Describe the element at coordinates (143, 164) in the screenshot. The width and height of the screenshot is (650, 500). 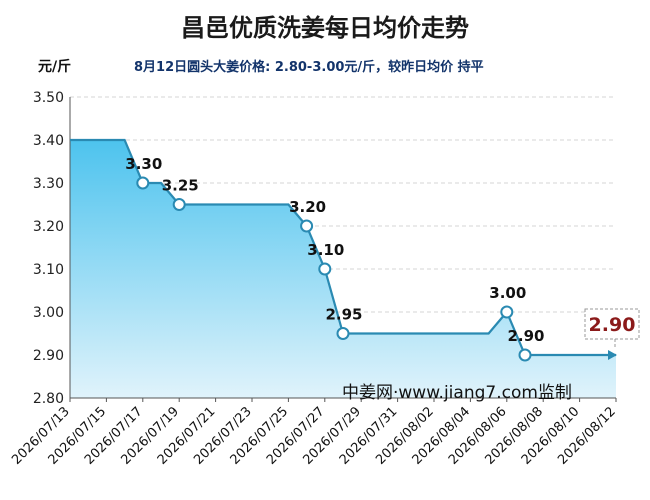
I see `data-label: 3.30` at that location.